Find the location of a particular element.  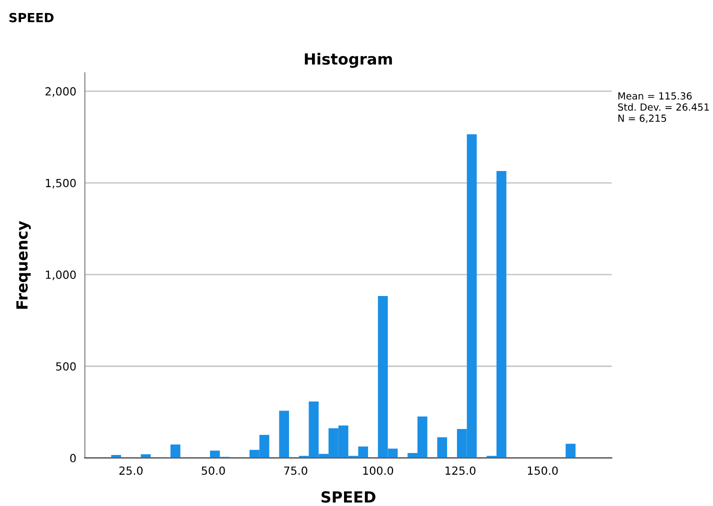

y-axis-title: Frequency is located at coordinates (23, 264).